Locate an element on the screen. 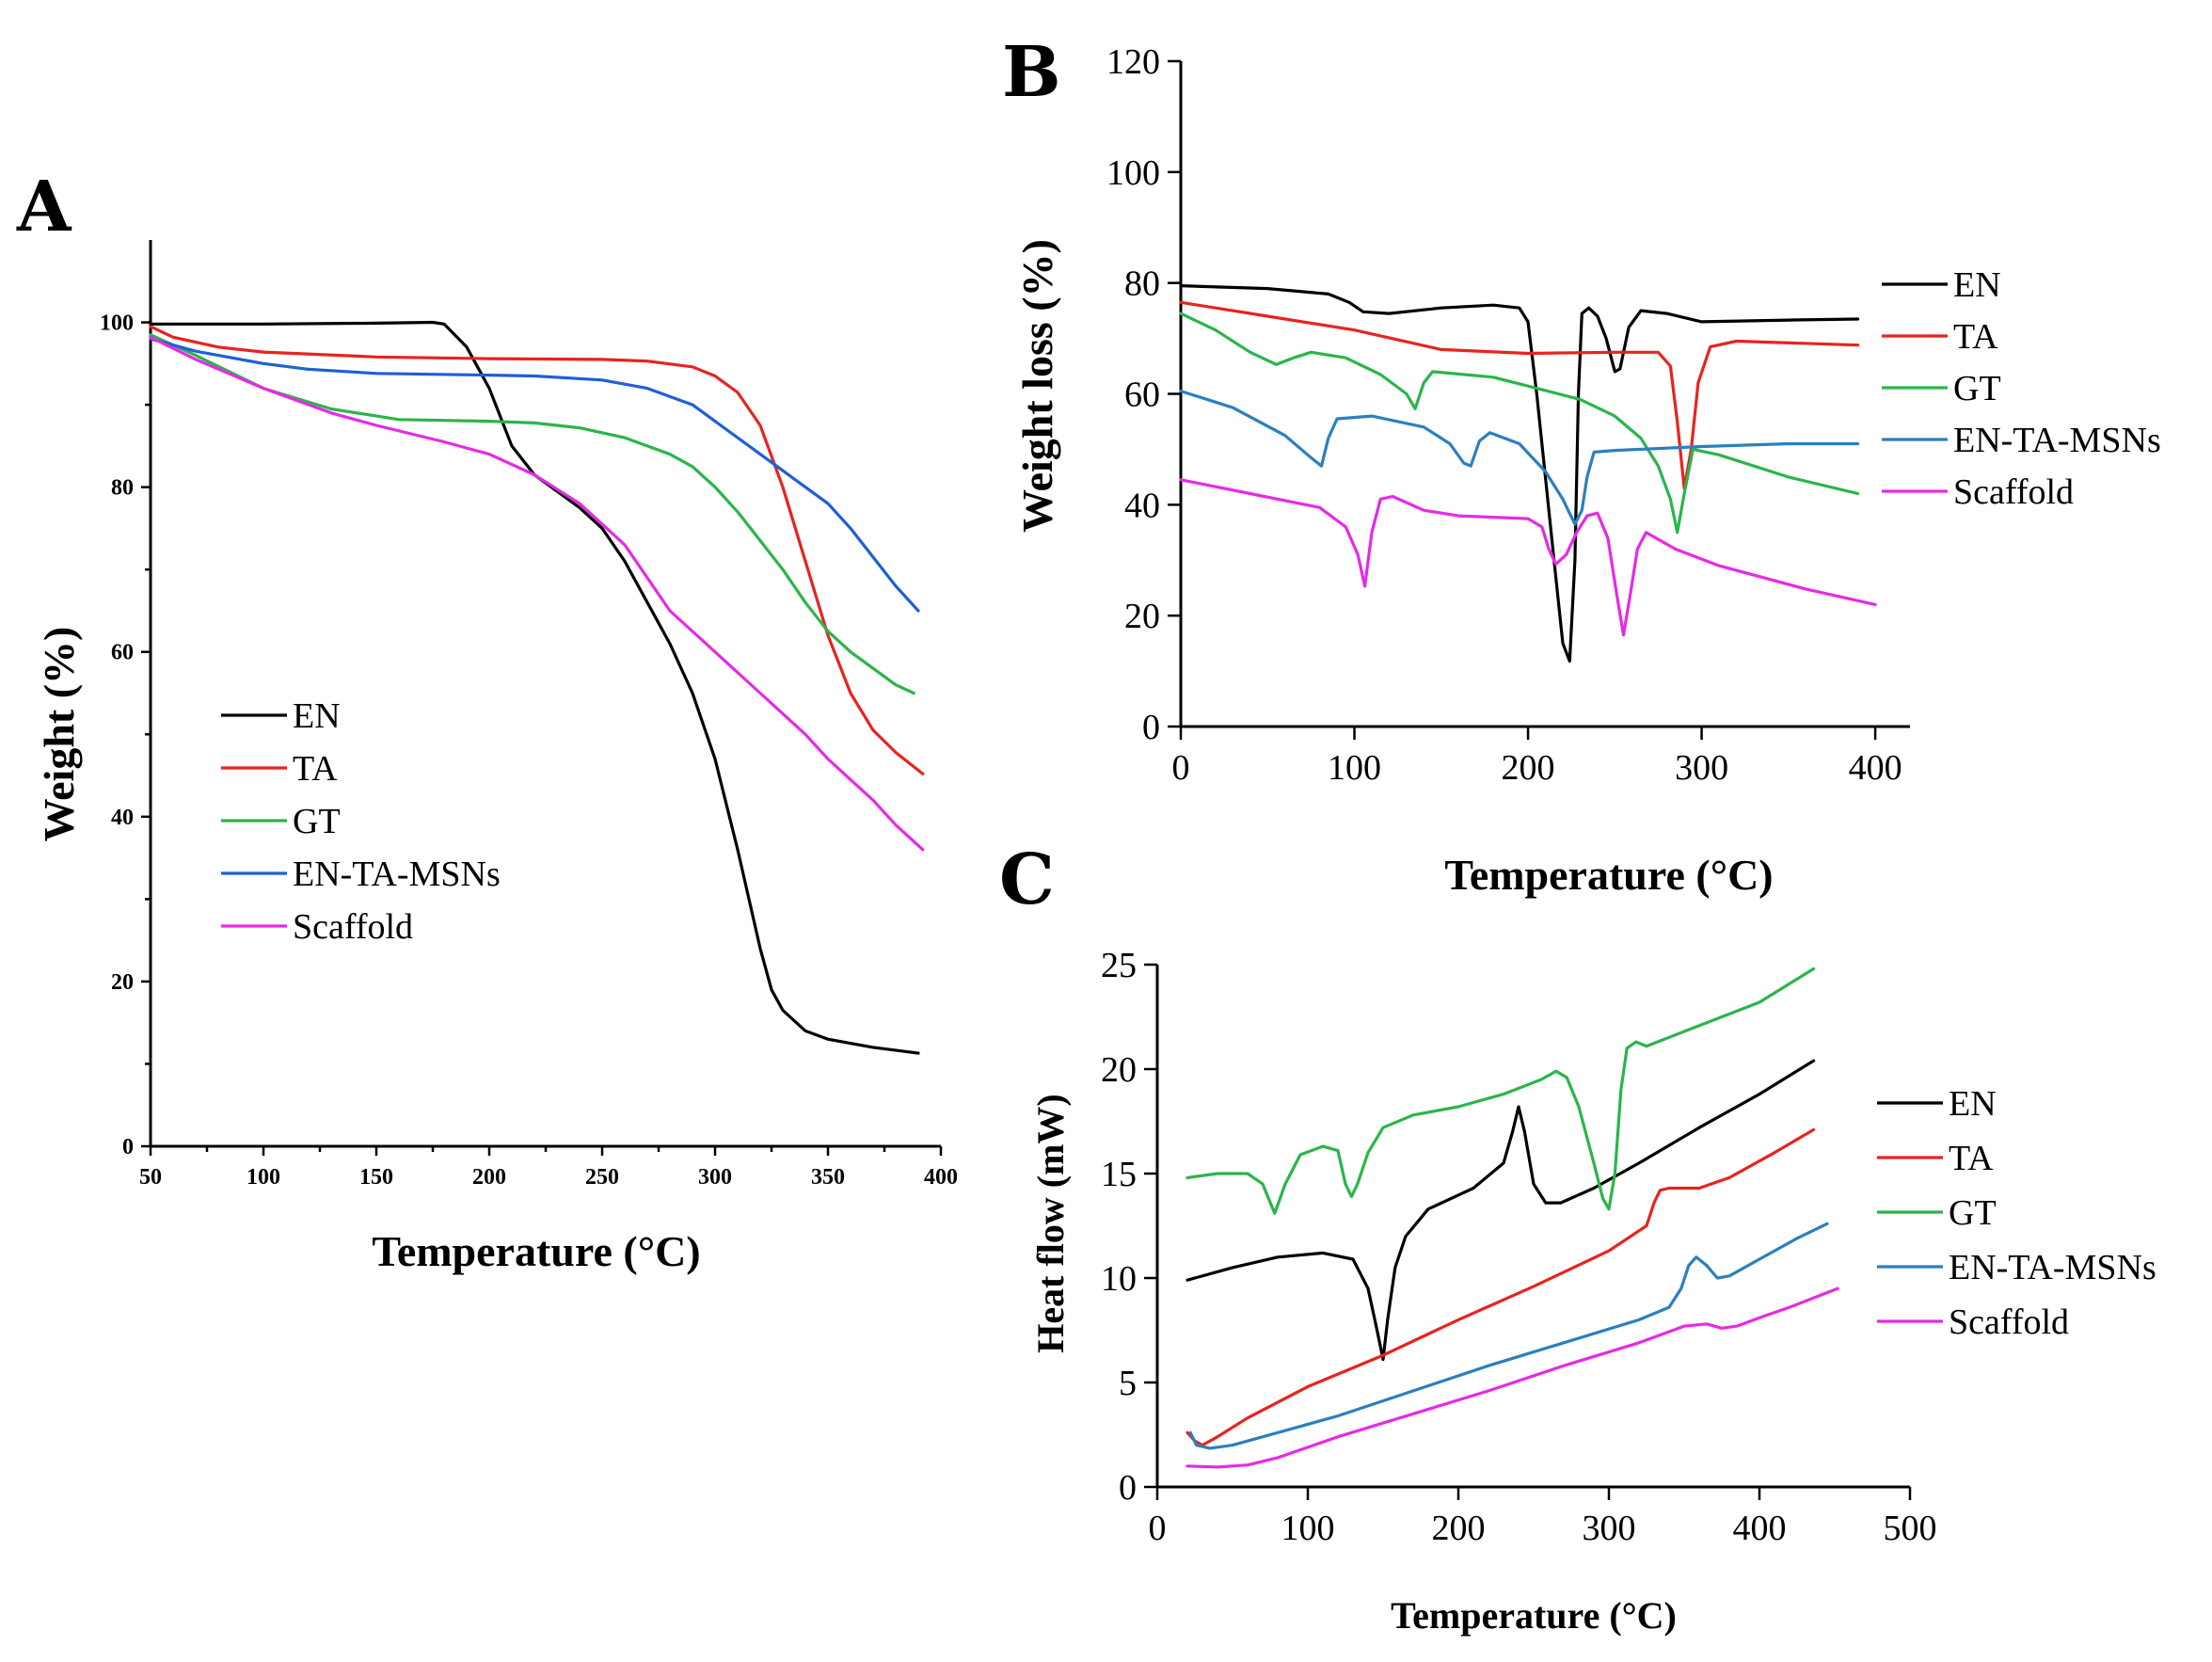 The height and width of the screenshot is (1662, 2212). y-tick-label-b: 20 is located at coordinates (1142, 616).